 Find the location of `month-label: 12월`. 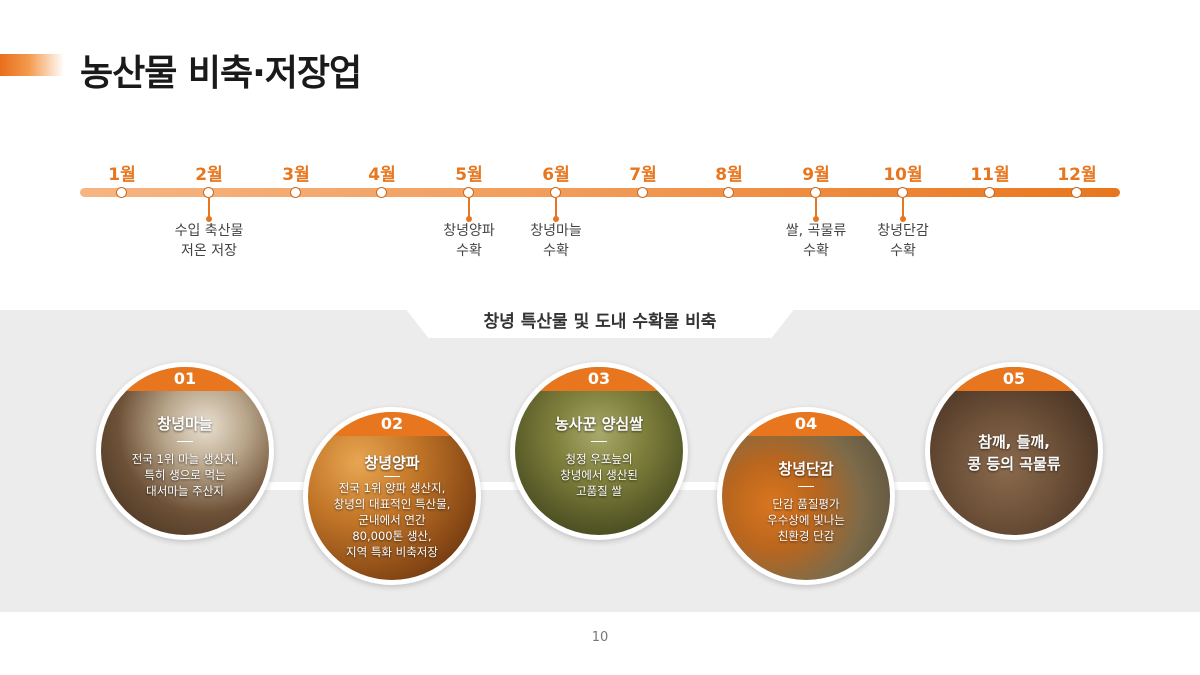

month-label: 12월 is located at coordinates (1077, 175).